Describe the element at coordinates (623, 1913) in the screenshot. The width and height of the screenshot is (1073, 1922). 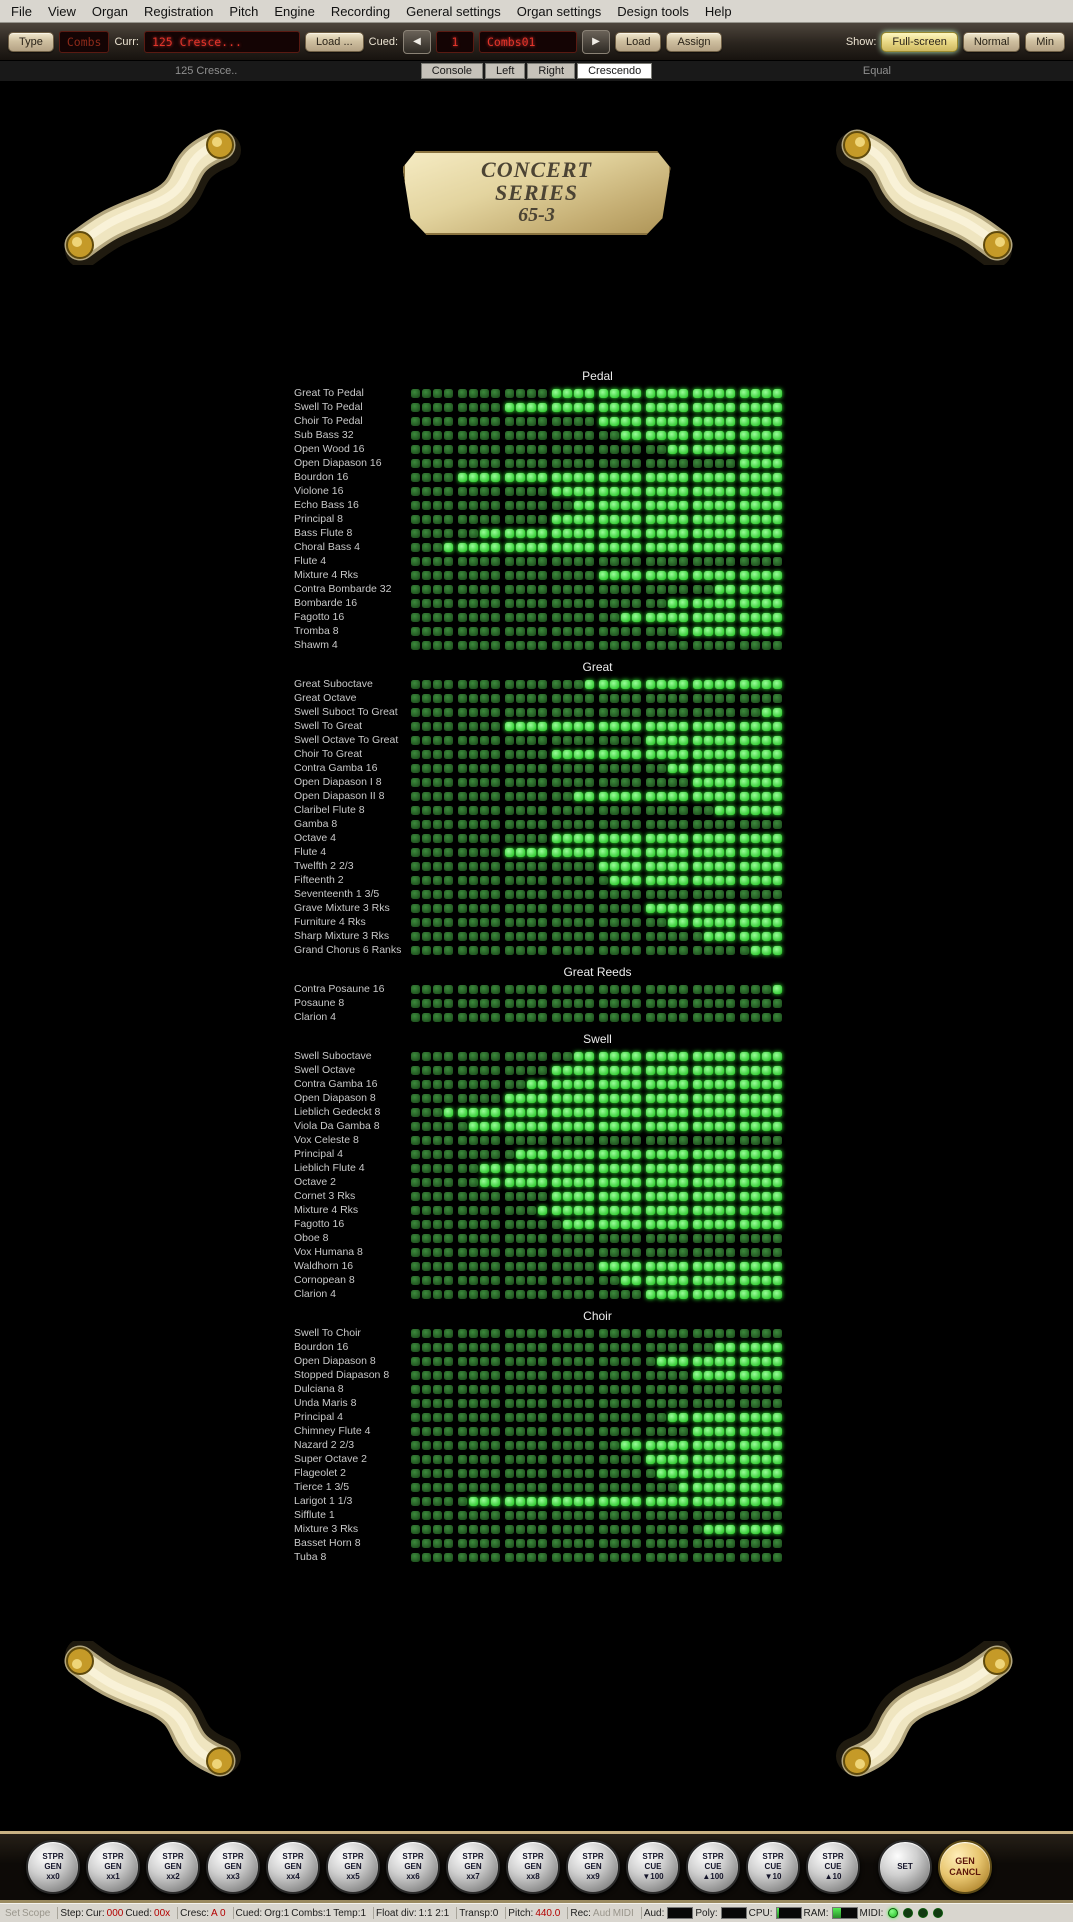
I see `rec-midi-toggle: MIDI` at that location.